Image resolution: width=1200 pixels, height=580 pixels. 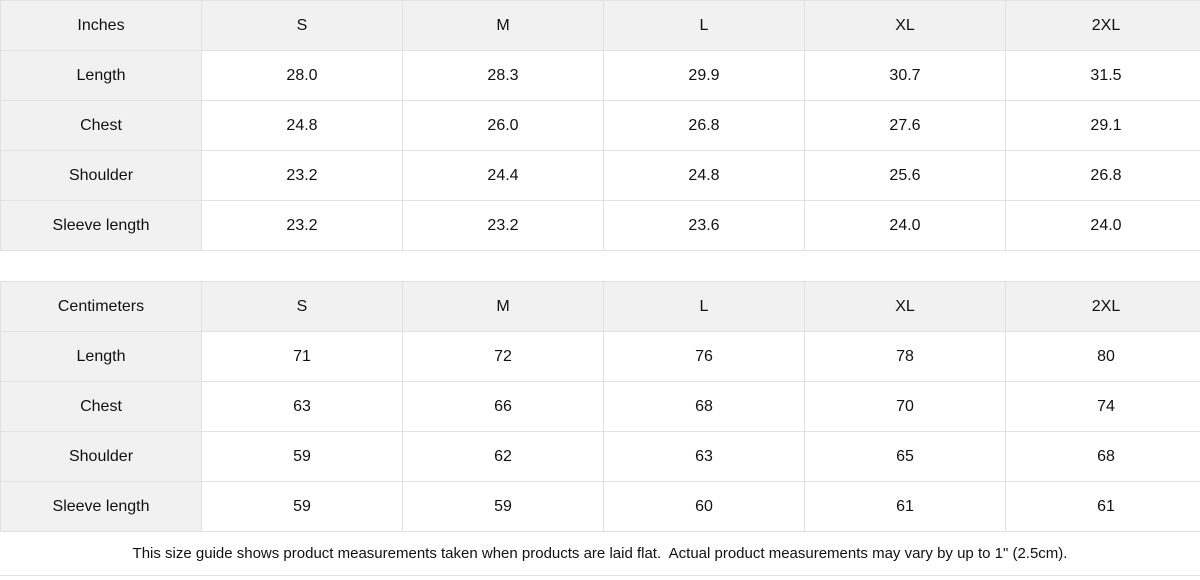 What do you see at coordinates (905, 125) in the screenshot?
I see `measurement-value: 27.6` at bounding box center [905, 125].